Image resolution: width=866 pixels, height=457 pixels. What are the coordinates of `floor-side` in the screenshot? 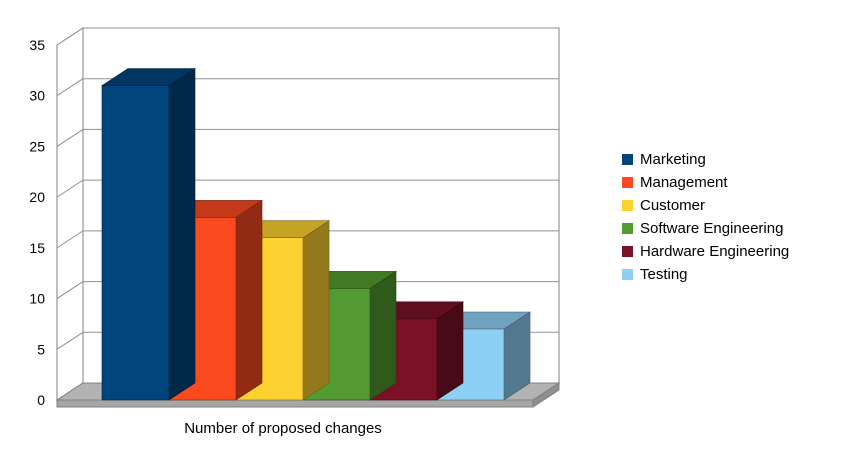 It's located at (546, 395).